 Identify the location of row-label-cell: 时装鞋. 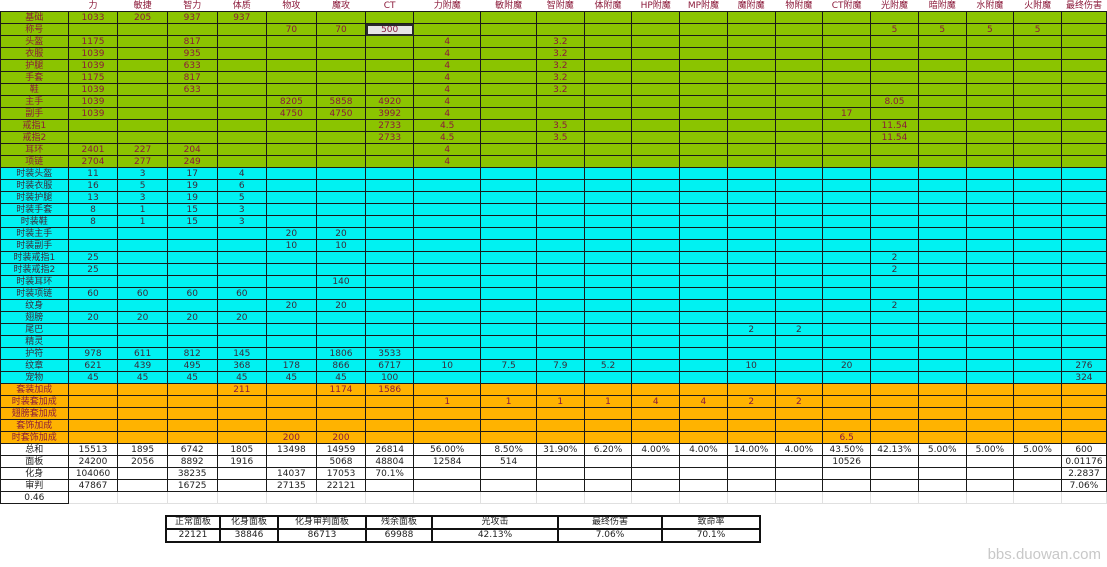
(34, 221).